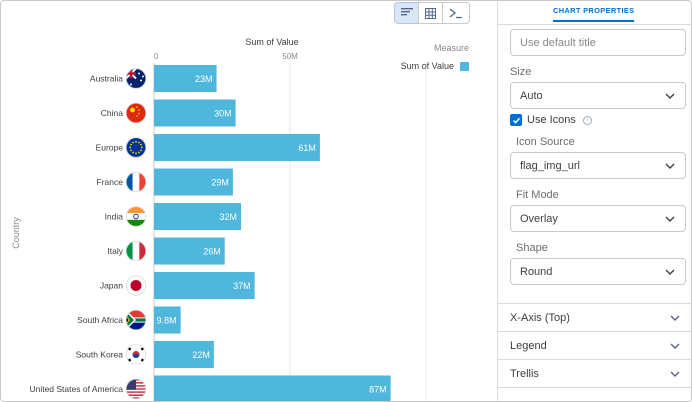 The height and width of the screenshot is (402, 692). Describe the element at coordinates (587, 120) in the screenshot. I see `info-icon: i` at that location.